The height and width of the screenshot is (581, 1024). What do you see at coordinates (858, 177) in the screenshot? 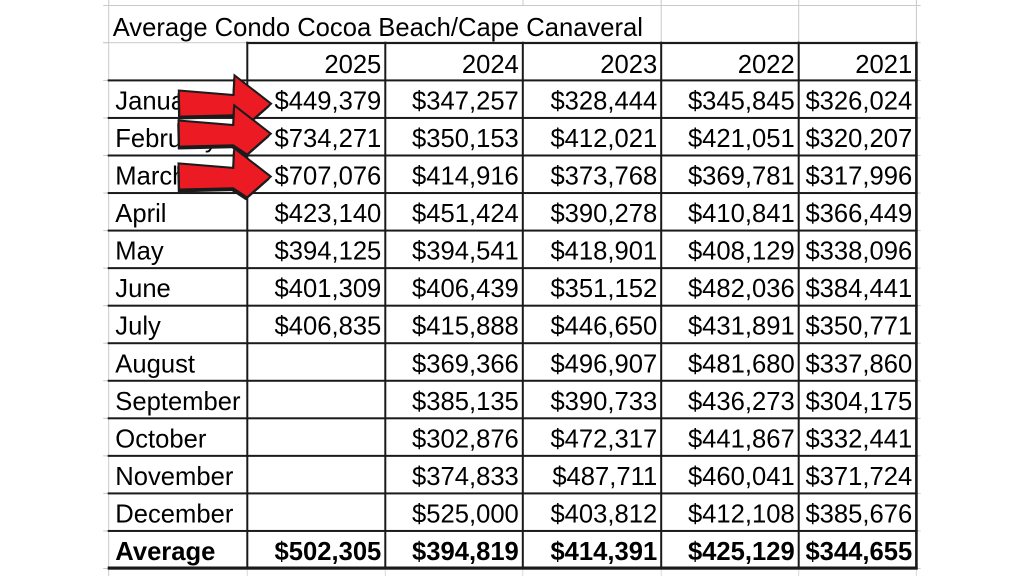
I see `svg-text: $317,996` at bounding box center [858, 177].